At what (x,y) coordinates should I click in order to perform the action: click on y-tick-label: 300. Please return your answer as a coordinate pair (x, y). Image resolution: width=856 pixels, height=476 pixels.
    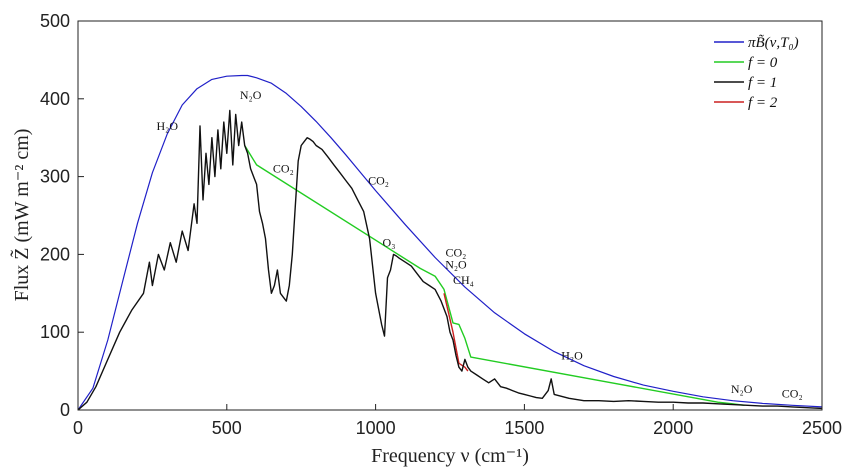
    Looking at the image, I should click on (55, 177).